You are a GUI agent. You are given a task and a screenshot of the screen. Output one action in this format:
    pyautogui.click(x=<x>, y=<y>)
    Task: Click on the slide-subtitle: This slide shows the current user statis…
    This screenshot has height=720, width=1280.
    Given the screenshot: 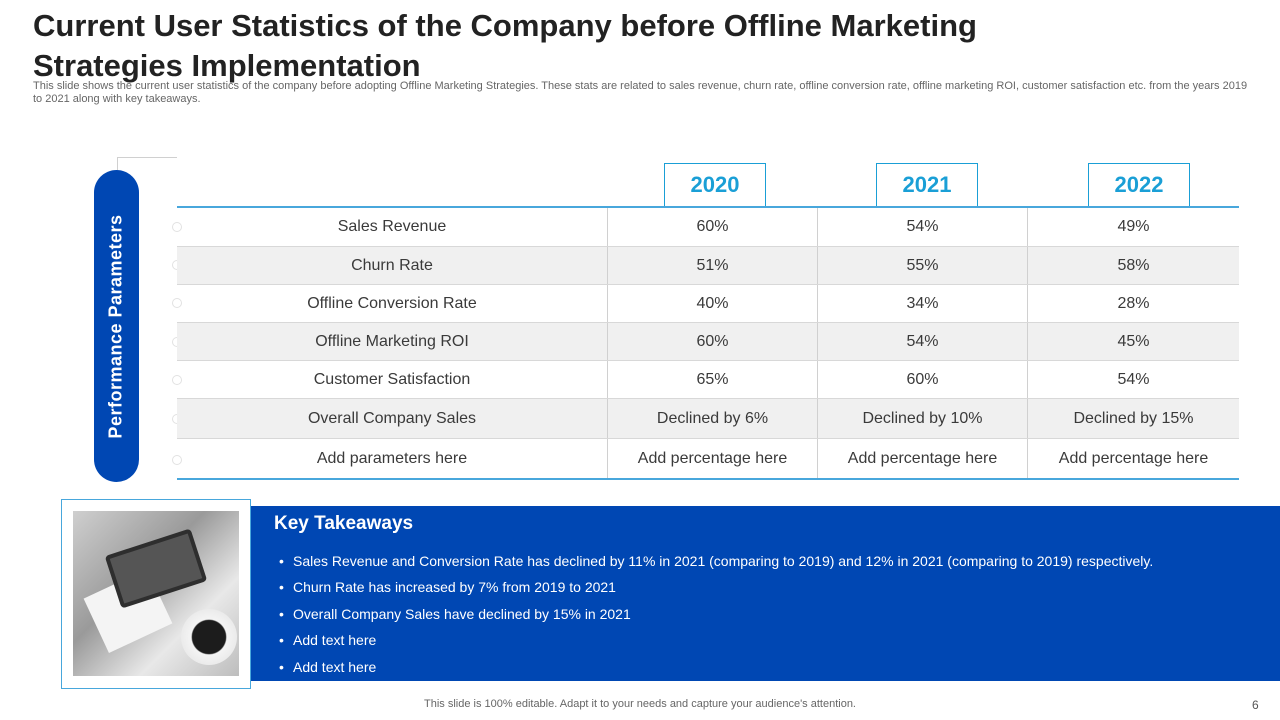 What is the action you would take?
    pyautogui.click(x=640, y=92)
    